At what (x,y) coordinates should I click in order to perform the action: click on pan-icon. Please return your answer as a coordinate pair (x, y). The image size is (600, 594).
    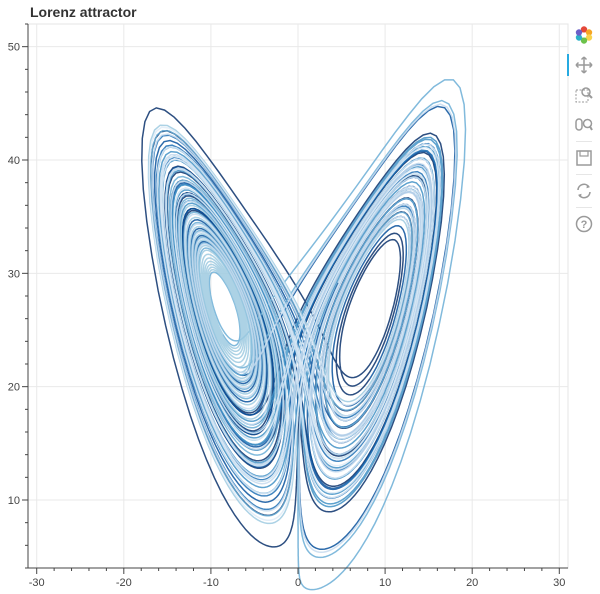
    Looking at the image, I should click on (584, 65).